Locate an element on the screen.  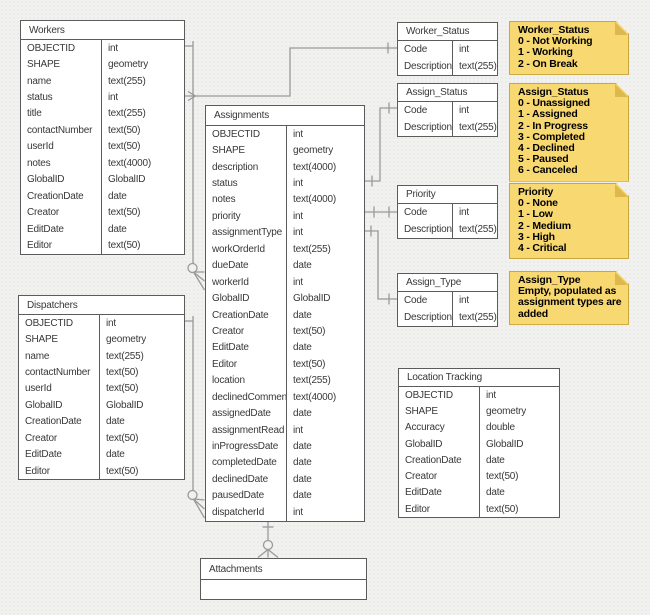
field-name: GlobalID is located at coordinates (231, 299).